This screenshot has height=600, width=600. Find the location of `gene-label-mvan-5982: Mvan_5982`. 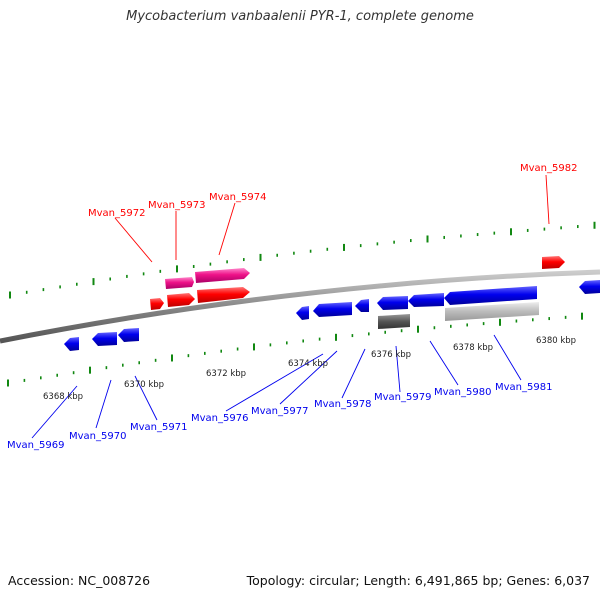

gene-label-mvan-5982: Mvan_5982 is located at coordinates (548, 168).